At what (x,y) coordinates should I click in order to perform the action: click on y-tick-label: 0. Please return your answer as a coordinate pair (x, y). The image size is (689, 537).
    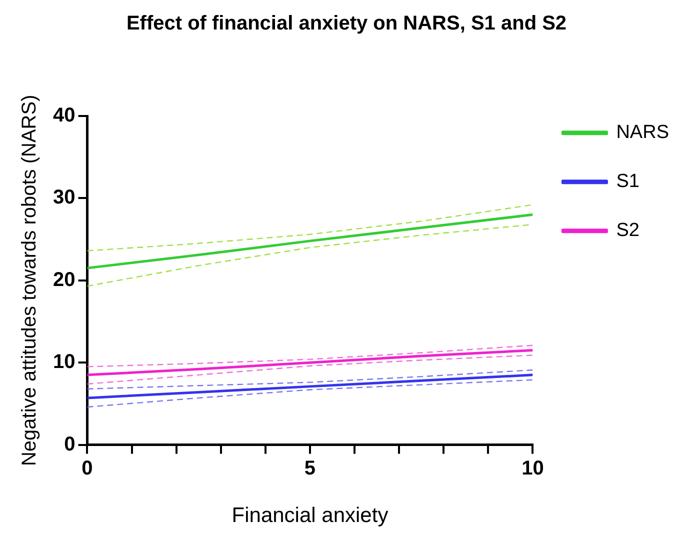
    Looking at the image, I should click on (70, 444).